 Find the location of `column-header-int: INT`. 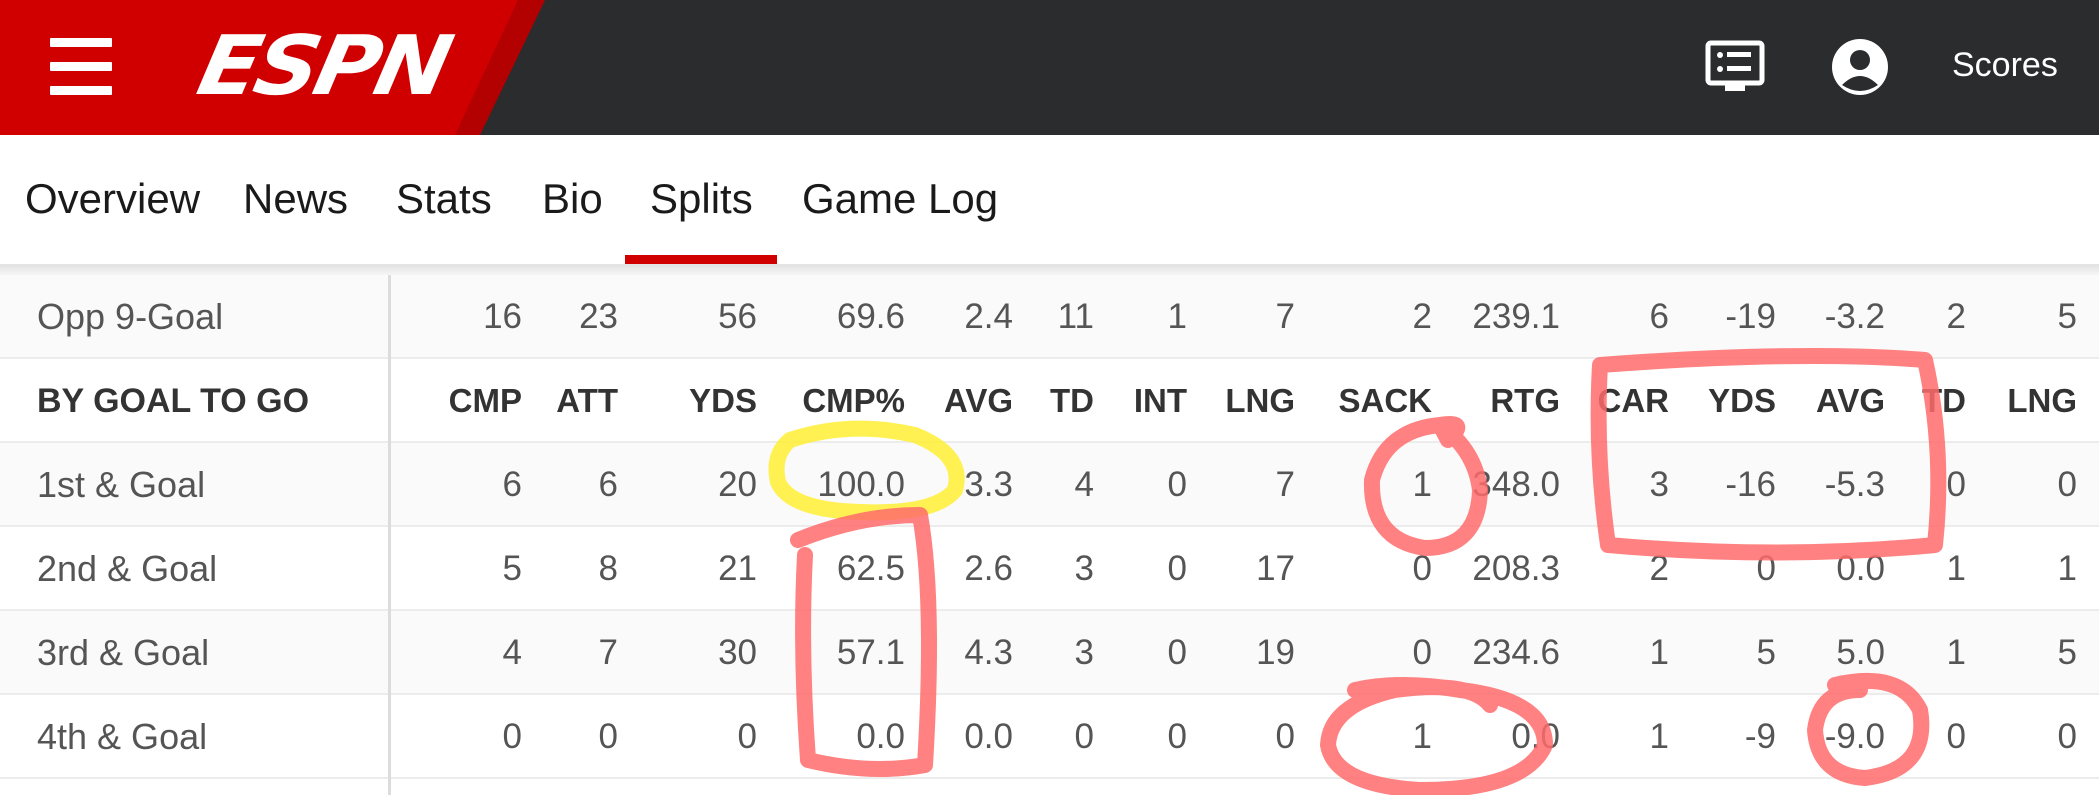

column-header-int: INT is located at coordinates (1160, 400).